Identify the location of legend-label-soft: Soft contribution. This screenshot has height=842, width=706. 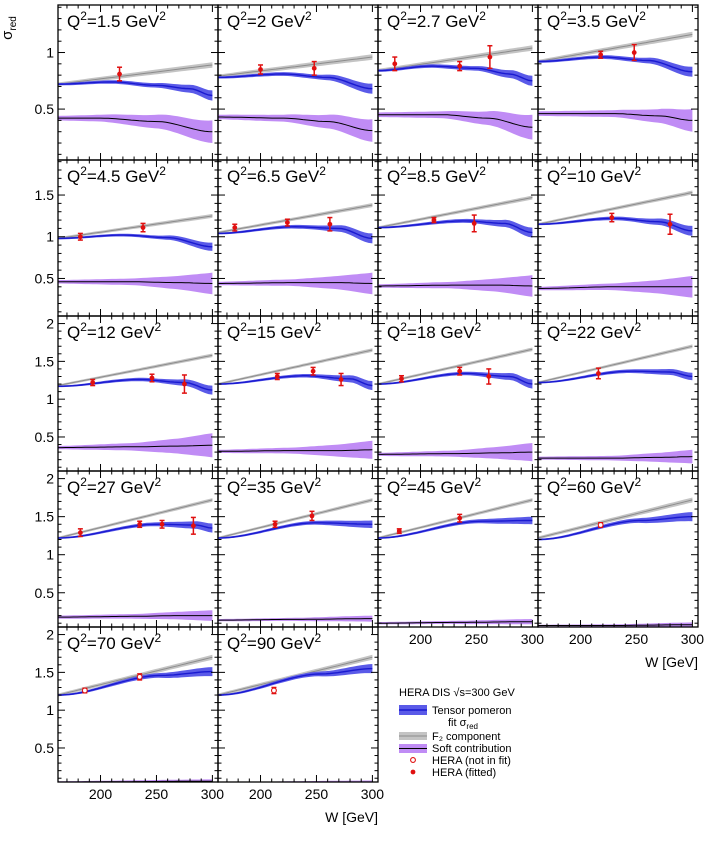
(472, 749).